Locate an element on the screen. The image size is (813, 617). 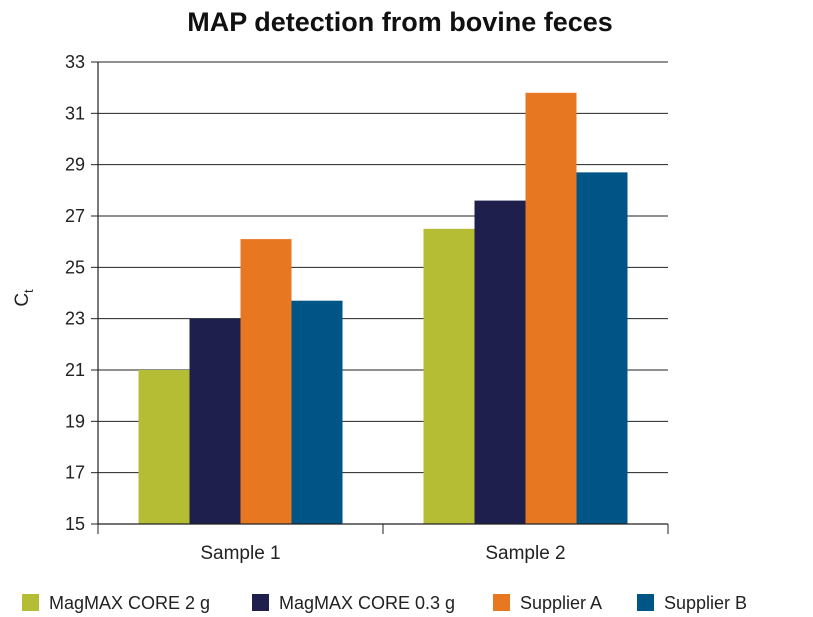
legend-item: Supplier B is located at coordinates (692, 603).